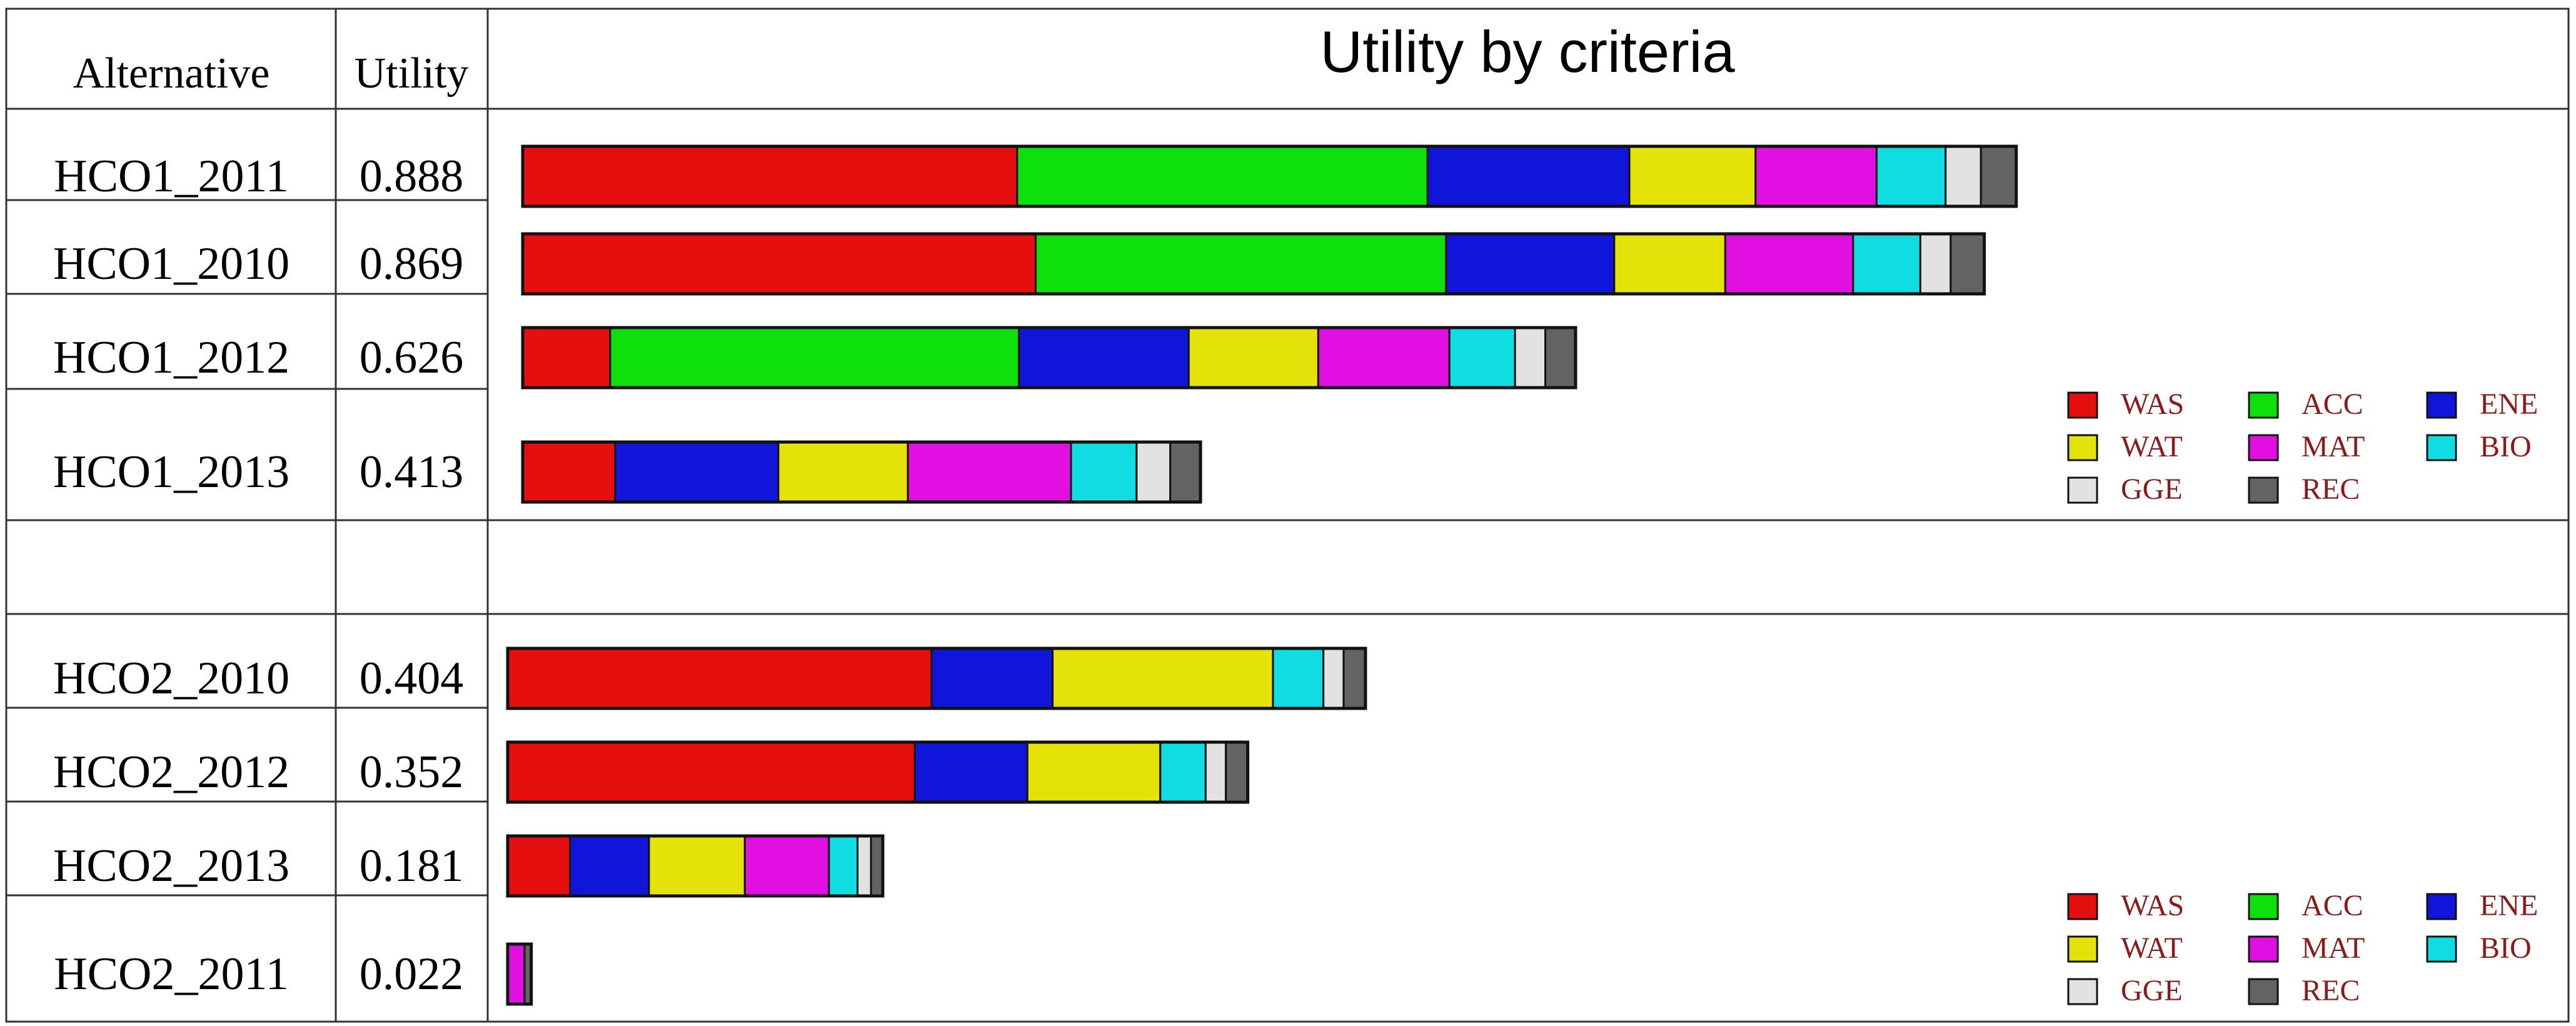  Describe the element at coordinates (412, 176) in the screenshot. I see `utility-value: 0.888` at that location.